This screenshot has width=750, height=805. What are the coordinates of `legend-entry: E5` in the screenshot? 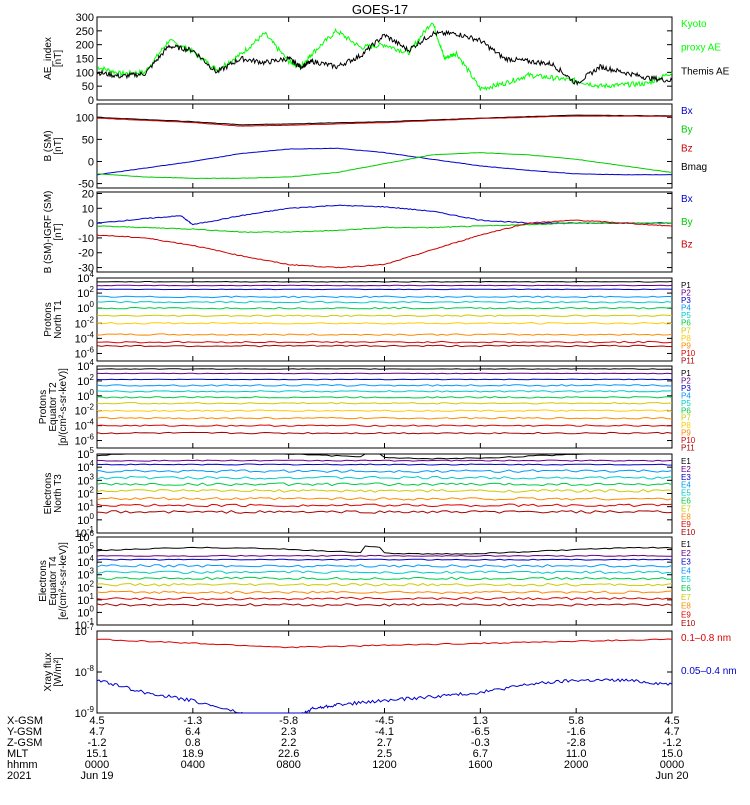 It's located at (686, 579).